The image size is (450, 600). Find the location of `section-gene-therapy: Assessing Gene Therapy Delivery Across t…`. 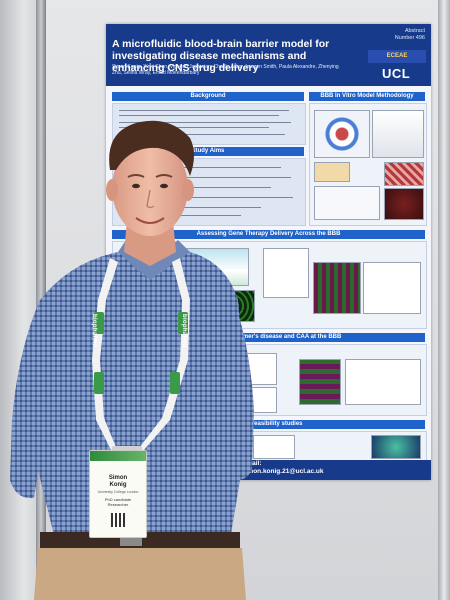

section-gene-therapy: Assessing Gene Therapy Delivery Across t… is located at coordinates (268, 234).